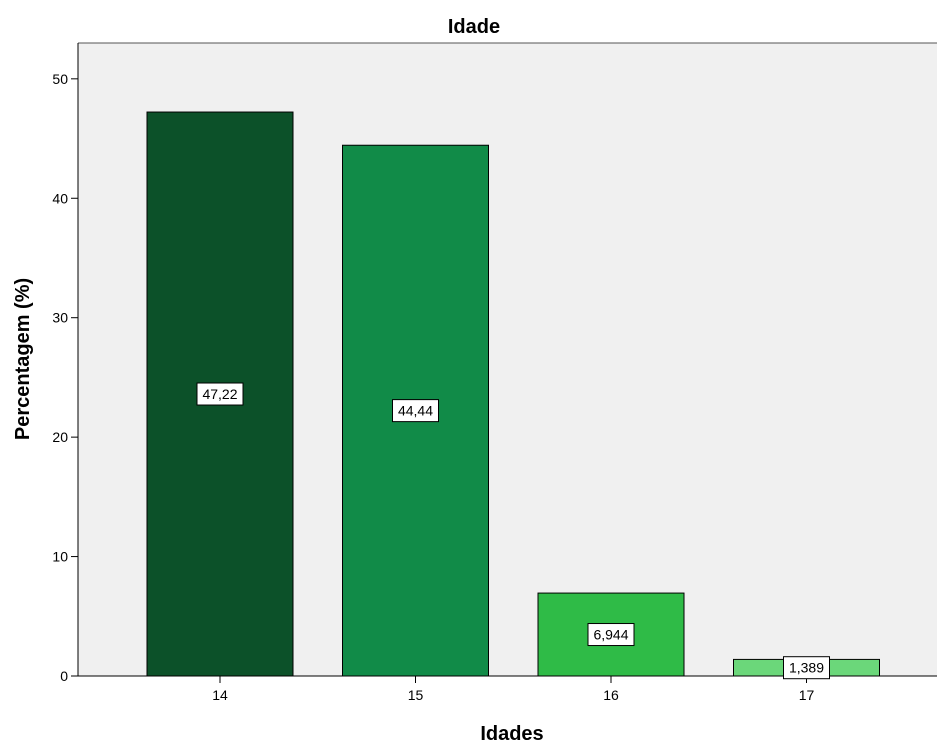  What do you see at coordinates (64, 676) in the screenshot?
I see `y-tick-label: 0` at bounding box center [64, 676].